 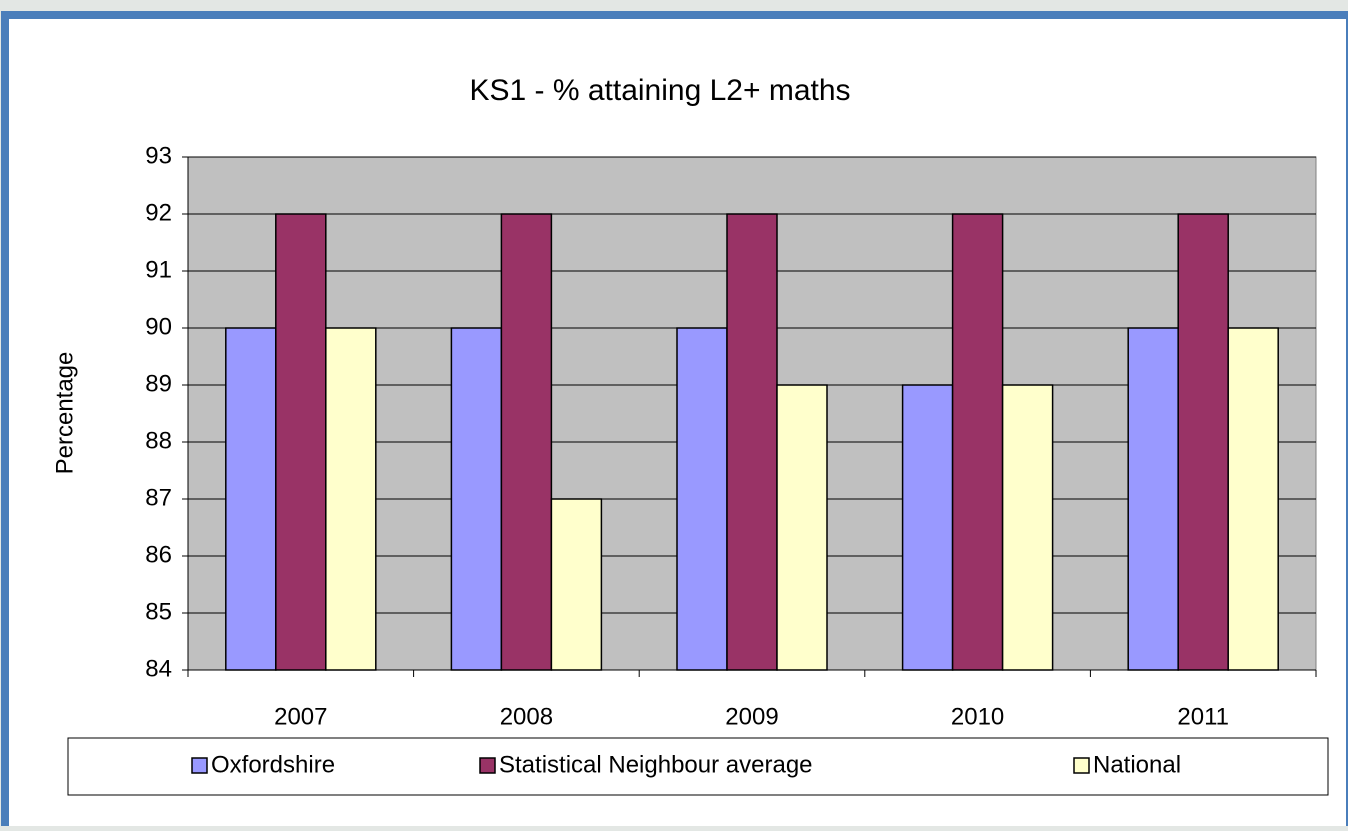 I want to click on y-axis-label: Percentage, so click(x=64, y=413).